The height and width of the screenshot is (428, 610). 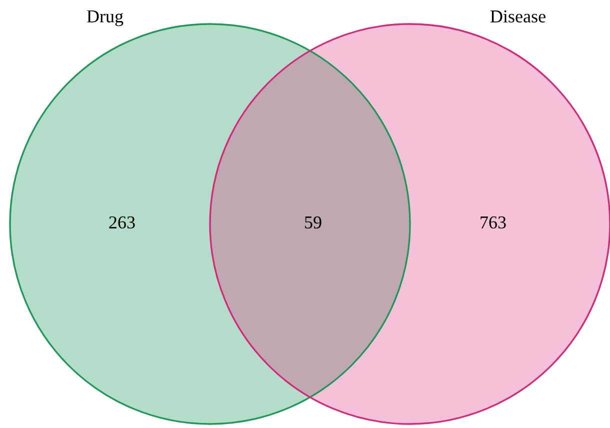 I want to click on data-label: 763, so click(x=493, y=222).